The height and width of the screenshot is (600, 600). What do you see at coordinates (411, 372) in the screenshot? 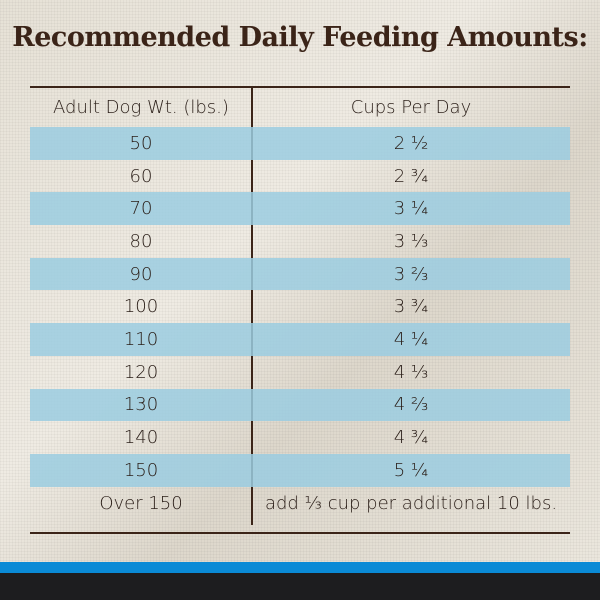
I see `cups-cell: 4 ⅓` at bounding box center [411, 372].